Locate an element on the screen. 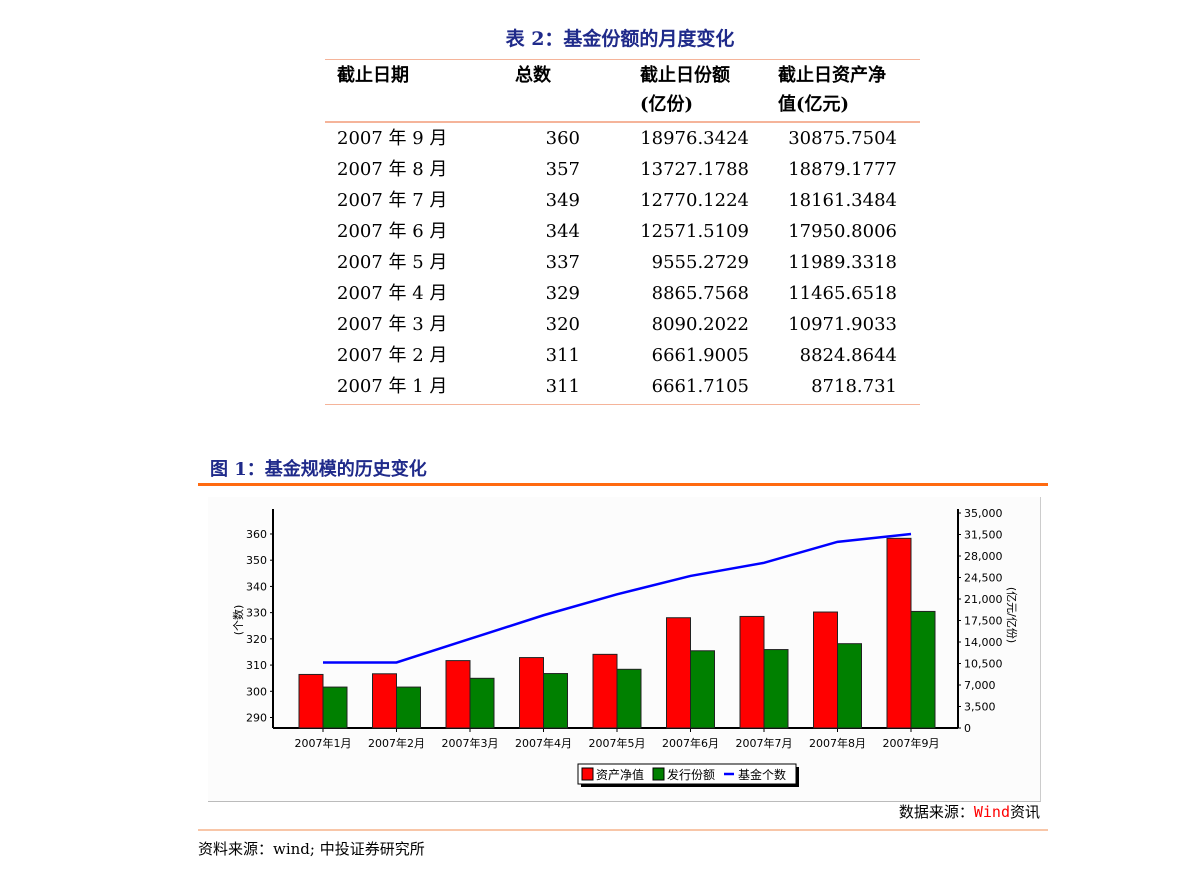  x-axis-tick-label: 2007年9月 is located at coordinates (911, 743).